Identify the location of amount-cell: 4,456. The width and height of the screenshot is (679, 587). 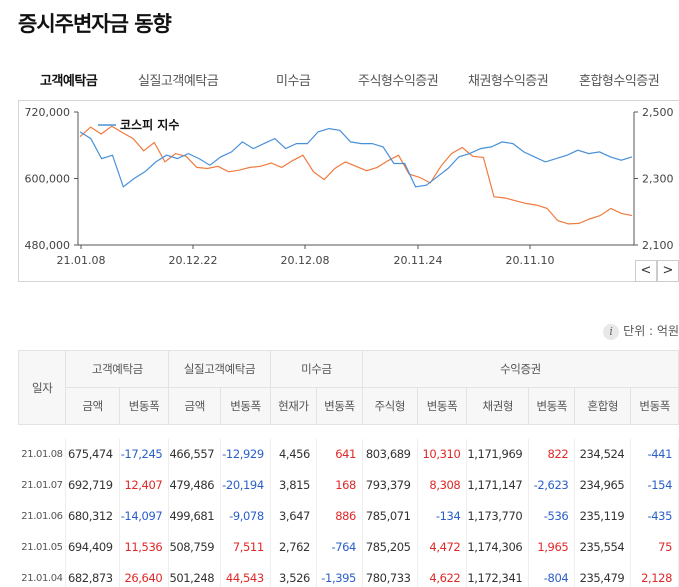
(293, 454).